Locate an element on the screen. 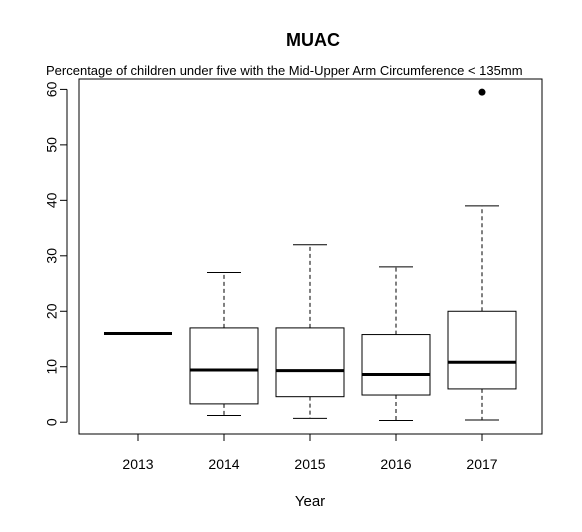  box-2015 is located at coordinates (310, 332).